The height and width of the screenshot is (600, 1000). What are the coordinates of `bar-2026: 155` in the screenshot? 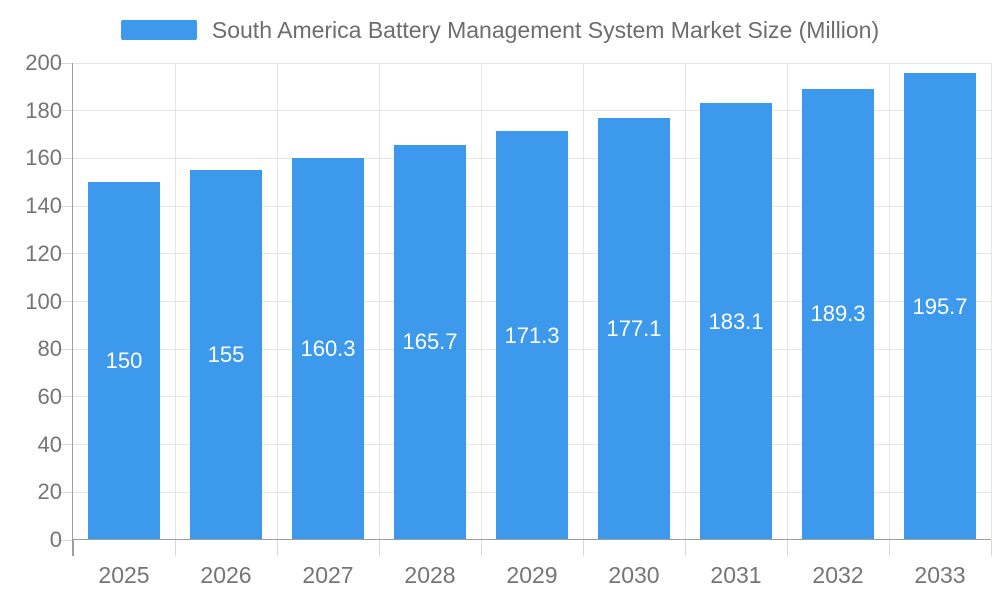 It's located at (226, 355).